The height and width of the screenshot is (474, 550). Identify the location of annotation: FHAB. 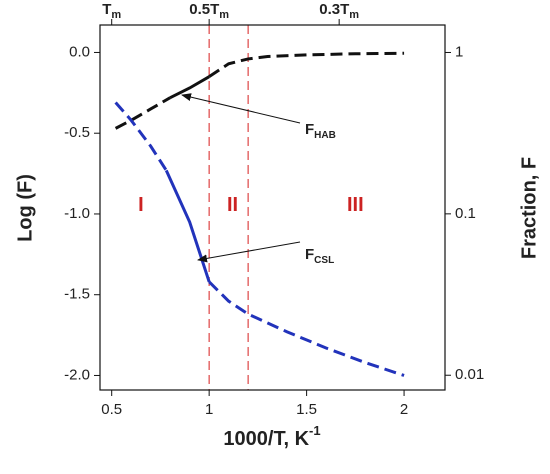
(320, 131).